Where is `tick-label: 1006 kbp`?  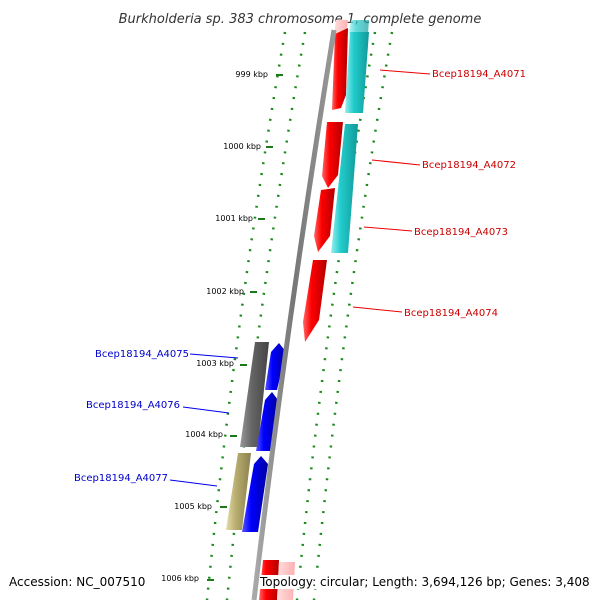 tick-label: 1006 kbp is located at coordinates (180, 578).